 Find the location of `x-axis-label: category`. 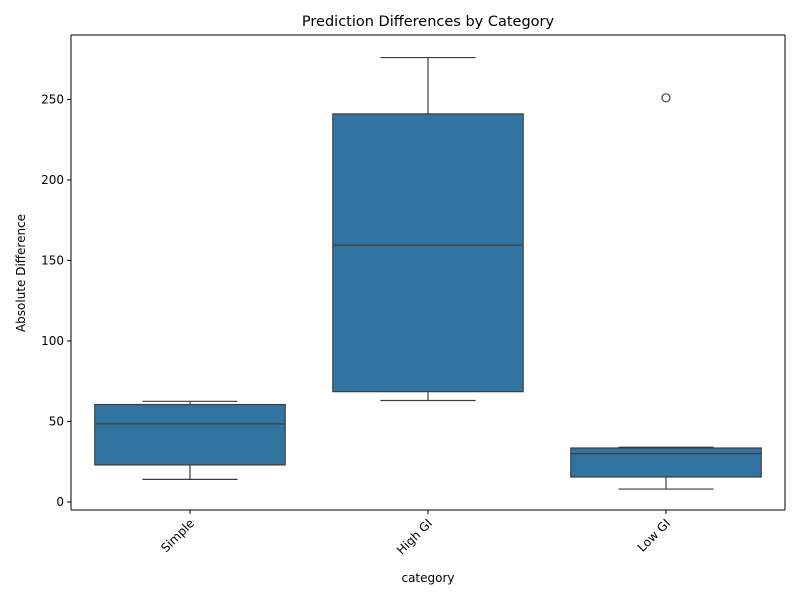

x-axis-label: category is located at coordinates (427, 578).